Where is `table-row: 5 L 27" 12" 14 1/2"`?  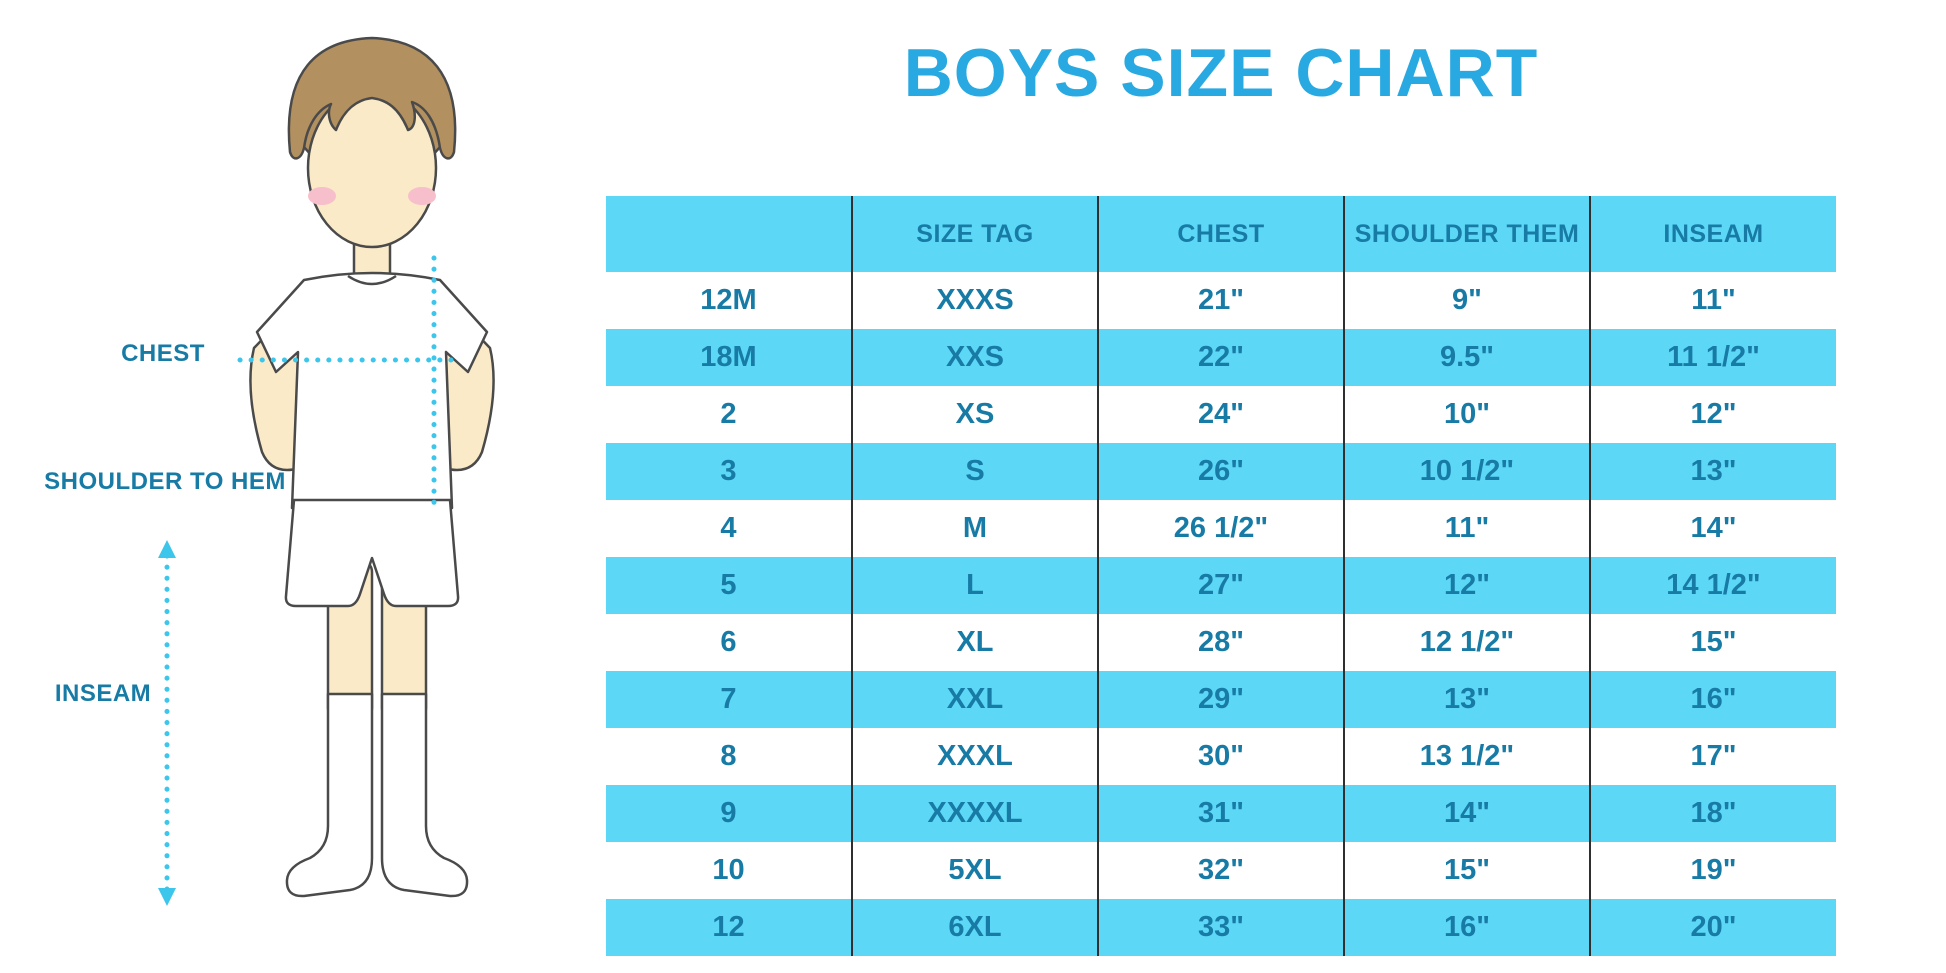 table-row: 5 L 27" 12" 14 1/2" is located at coordinates (1221, 585).